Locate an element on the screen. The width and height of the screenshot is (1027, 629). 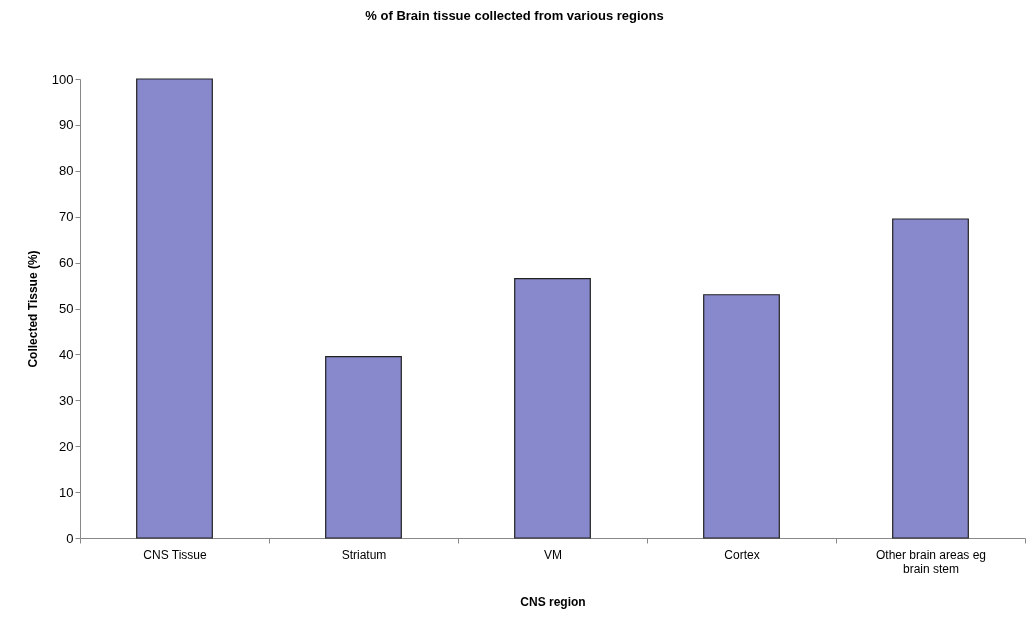
y-tick-label: 80 is located at coordinates (66, 171).